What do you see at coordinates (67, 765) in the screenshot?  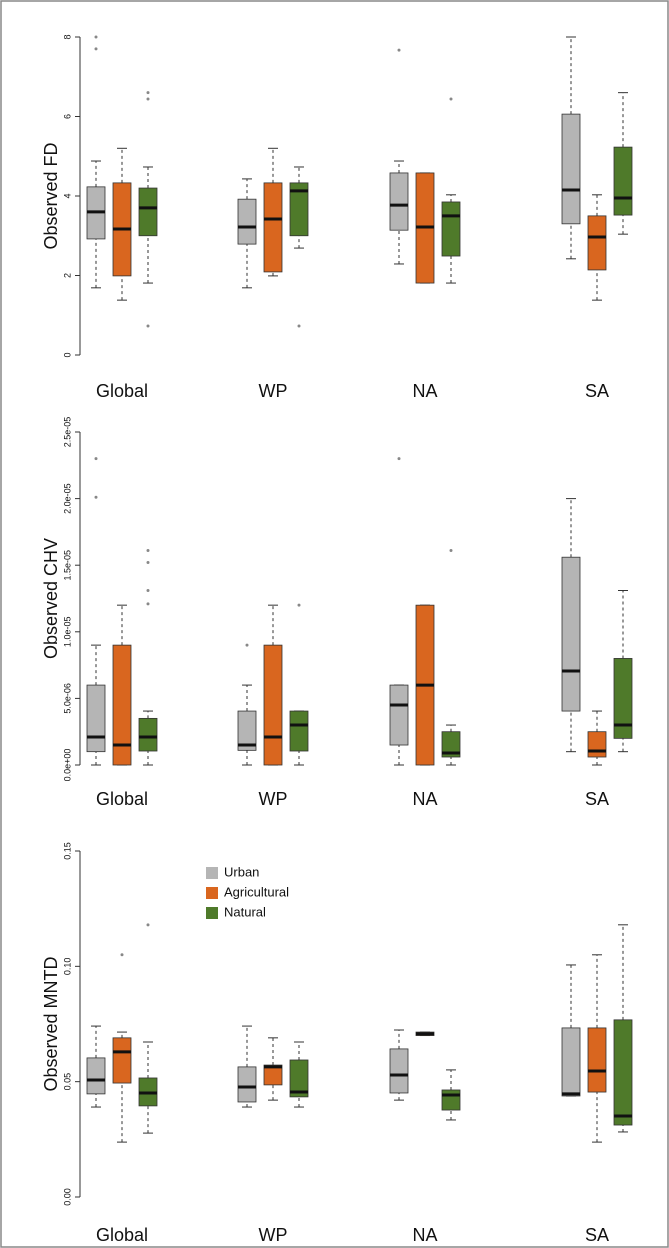 I see `y-tick-label: 0.0e+00` at bounding box center [67, 765].